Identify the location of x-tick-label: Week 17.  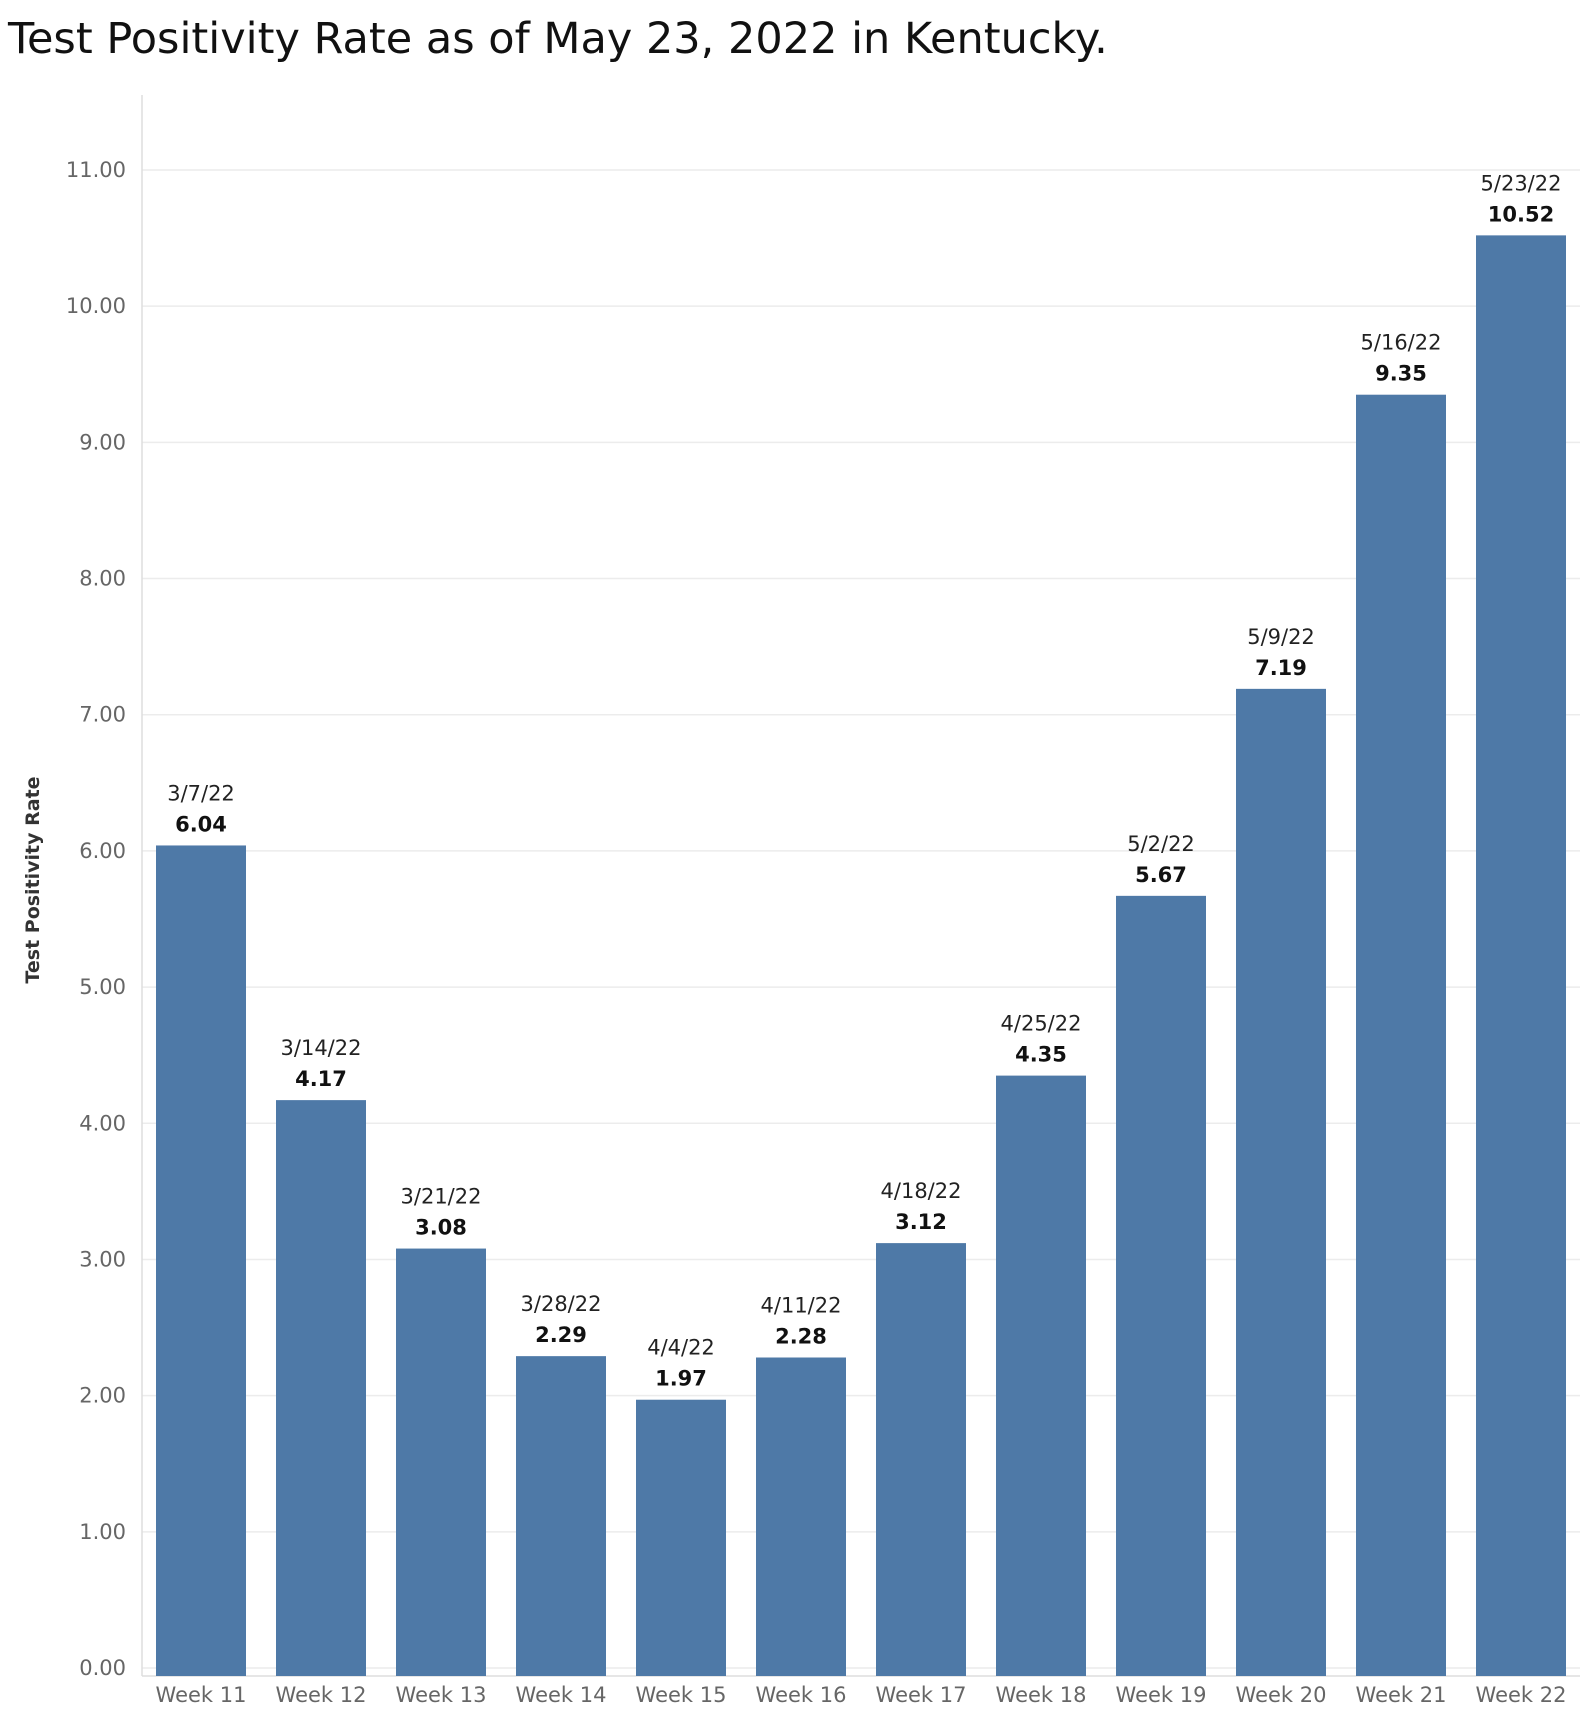
(921, 1695).